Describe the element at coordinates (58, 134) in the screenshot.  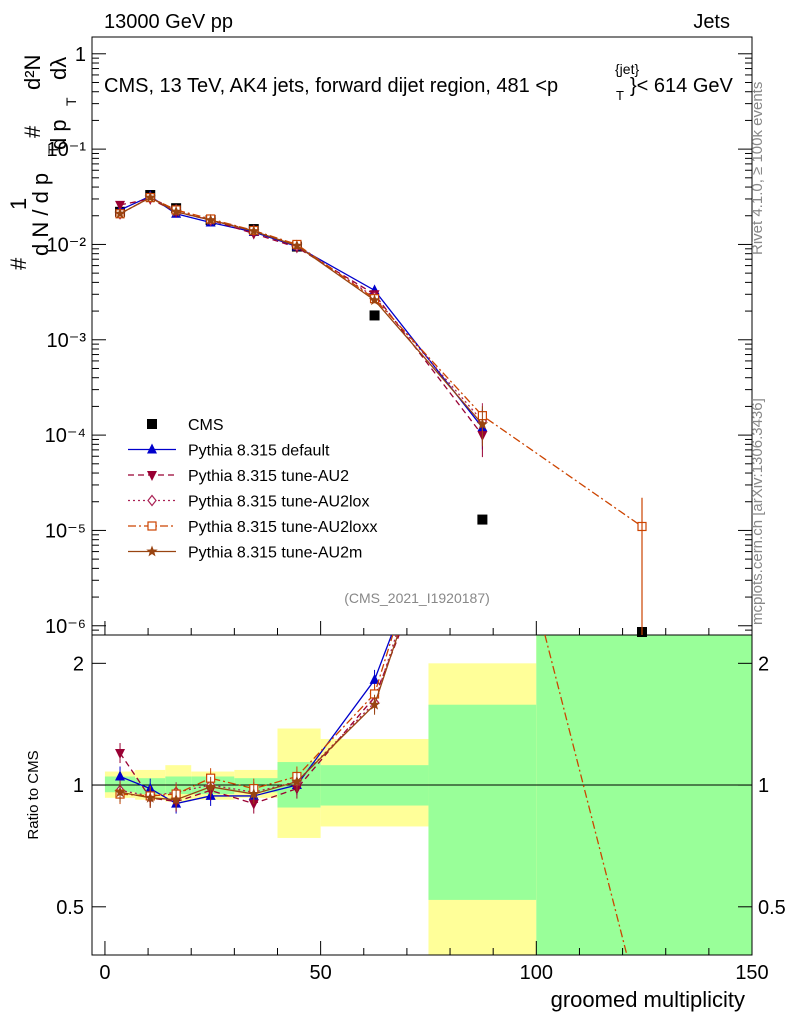
I see `ylabel-dpT: d p` at that location.